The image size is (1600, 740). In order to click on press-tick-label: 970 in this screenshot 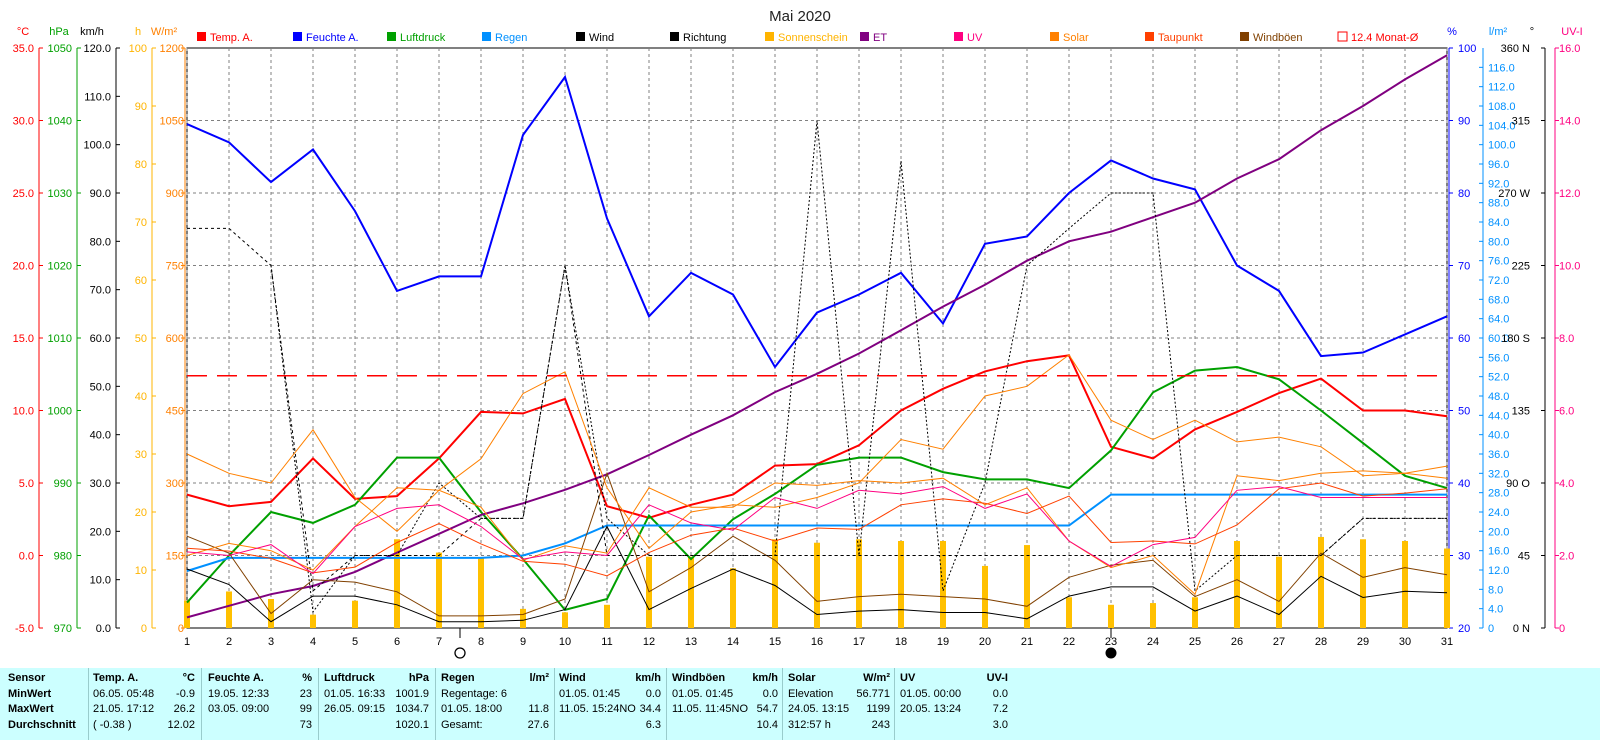, I will do `click(63, 629)`.